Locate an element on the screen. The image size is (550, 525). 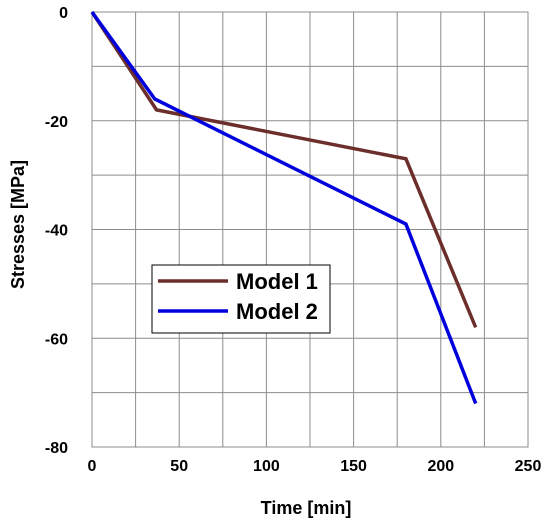
legend: Model 1 Model 2 is located at coordinates (241, 299).